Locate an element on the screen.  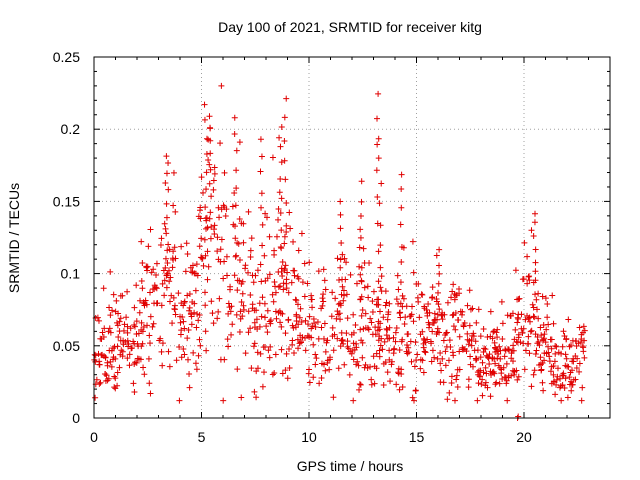
y-axis-title: SRMTID / TECUs is located at coordinates (14, 238).